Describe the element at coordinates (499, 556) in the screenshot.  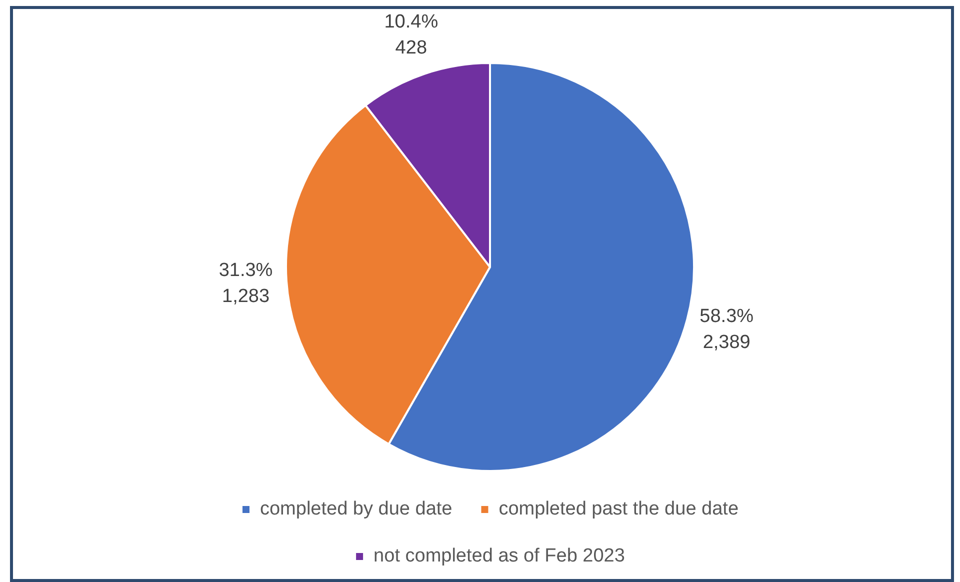
I see `legend-label: not completed as of Feb 2023` at that location.